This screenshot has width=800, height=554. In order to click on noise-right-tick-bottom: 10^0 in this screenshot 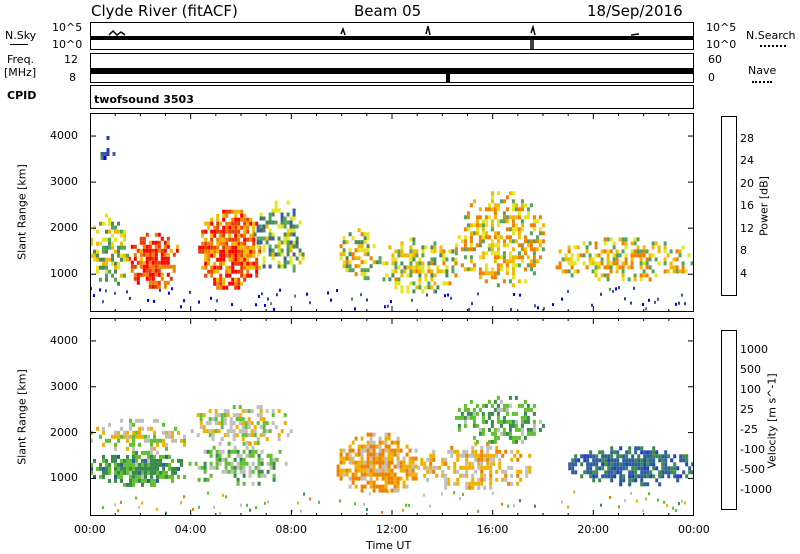, I will do `click(721, 44)`.